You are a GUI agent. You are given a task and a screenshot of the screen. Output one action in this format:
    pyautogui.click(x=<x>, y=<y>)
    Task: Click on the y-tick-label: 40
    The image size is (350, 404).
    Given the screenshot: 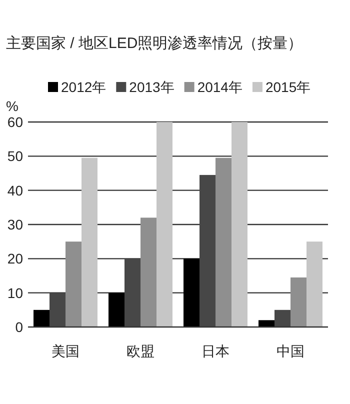 What is the action you would take?
    pyautogui.click(x=15, y=190)
    